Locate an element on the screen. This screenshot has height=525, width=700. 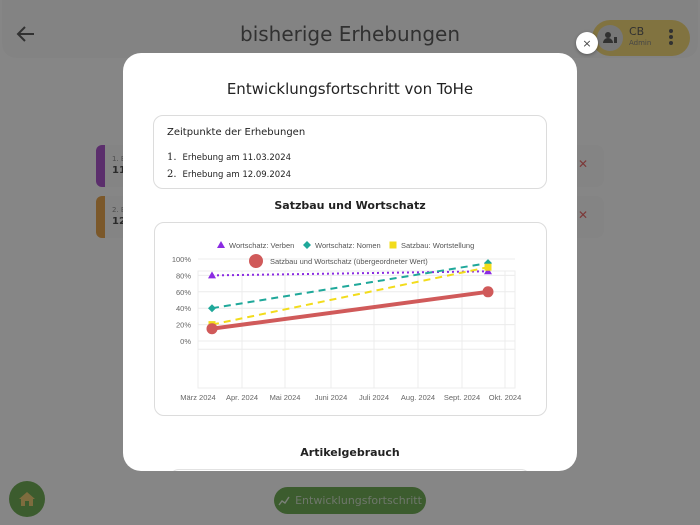
svg-text: 60% is located at coordinates (183, 292).